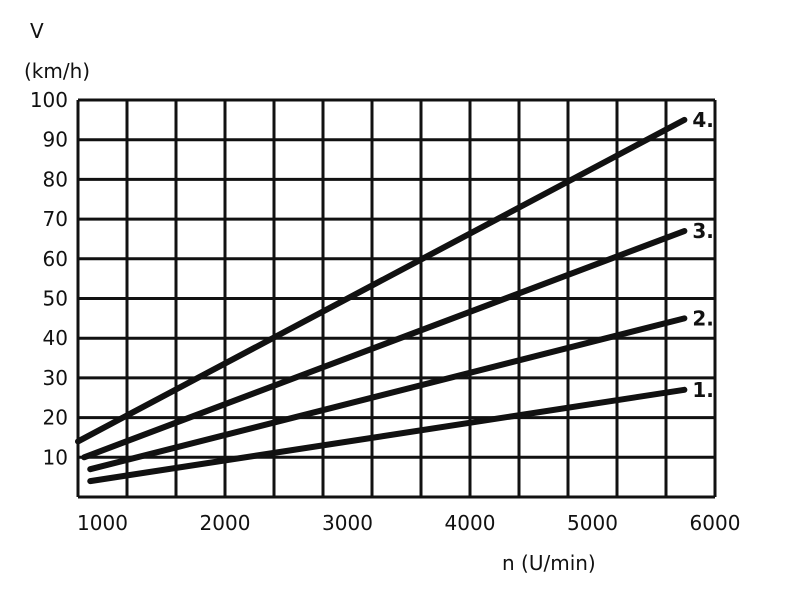  I want to click on x-tick-label: 4000, so click(470, 523).